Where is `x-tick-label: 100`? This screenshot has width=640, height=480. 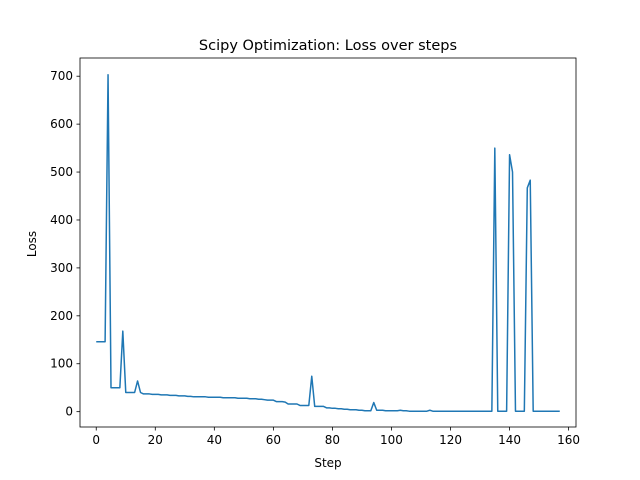 x-tick-label: 100 is located at coordinates (391, 440).